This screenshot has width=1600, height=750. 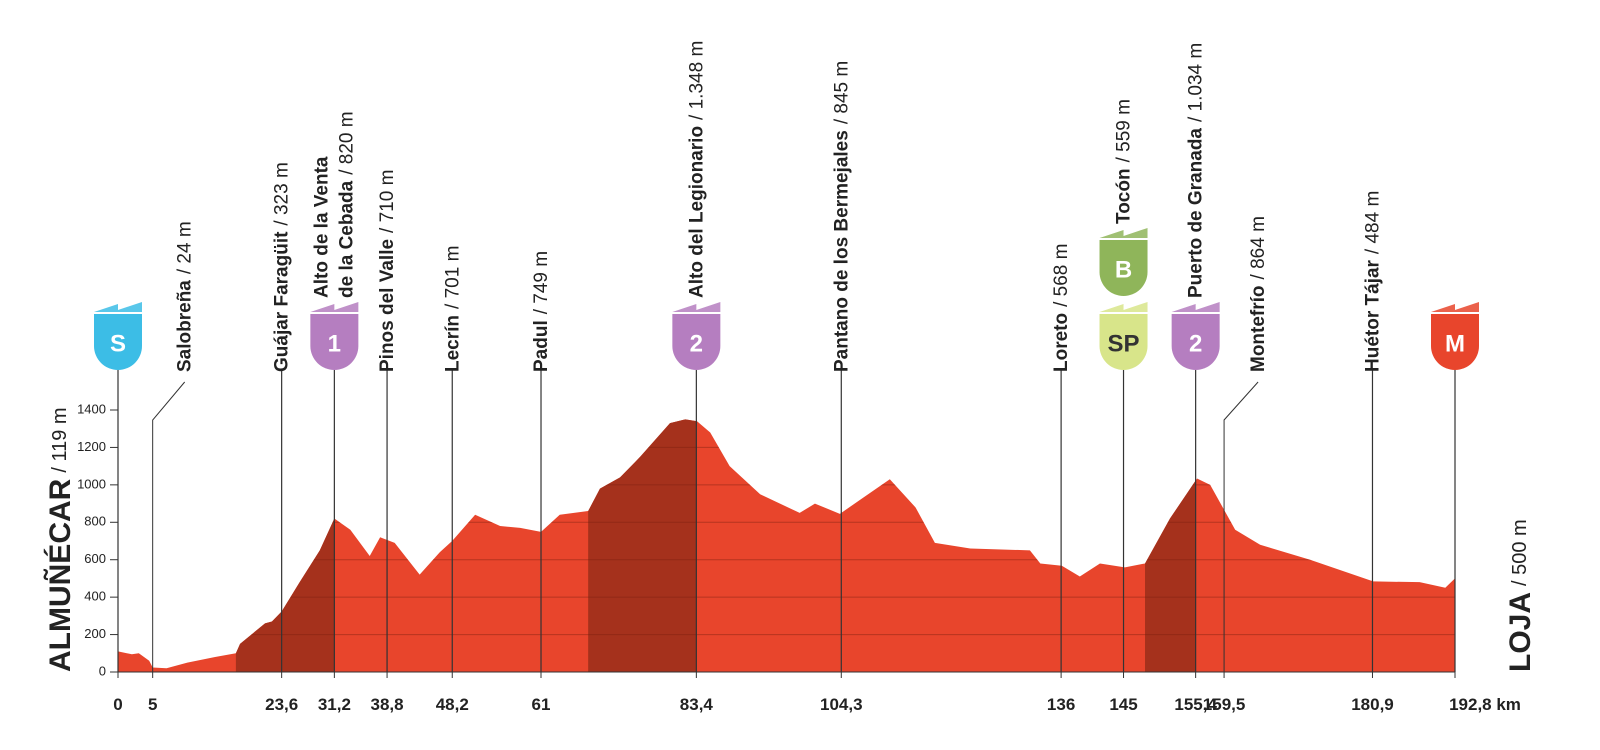 I want to click on waypoint-name: Tocón, so click(x=1123, y=196).